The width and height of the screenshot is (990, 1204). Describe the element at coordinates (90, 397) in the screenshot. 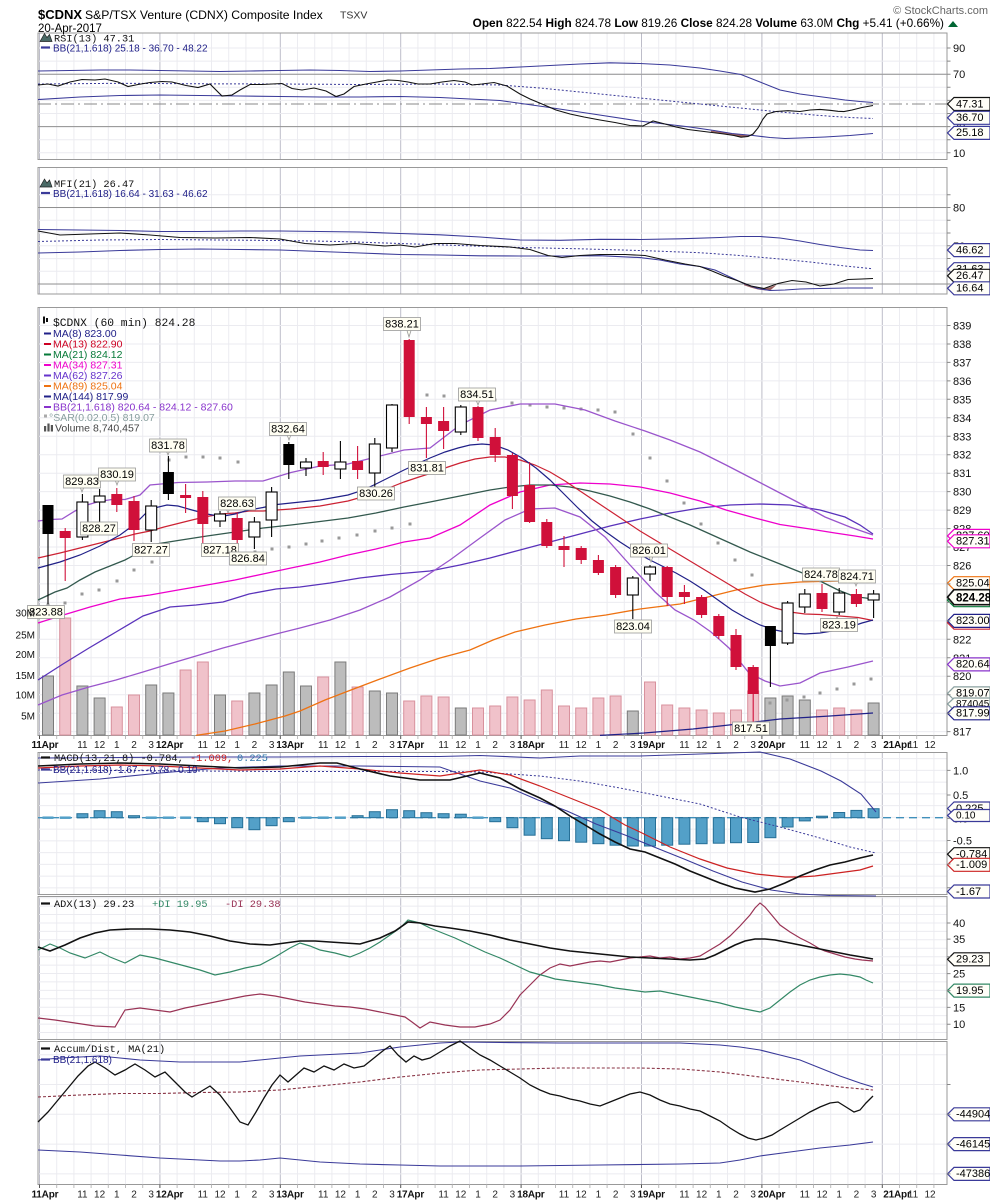

I see `svg-text: MA(144) 817.99` at that location.